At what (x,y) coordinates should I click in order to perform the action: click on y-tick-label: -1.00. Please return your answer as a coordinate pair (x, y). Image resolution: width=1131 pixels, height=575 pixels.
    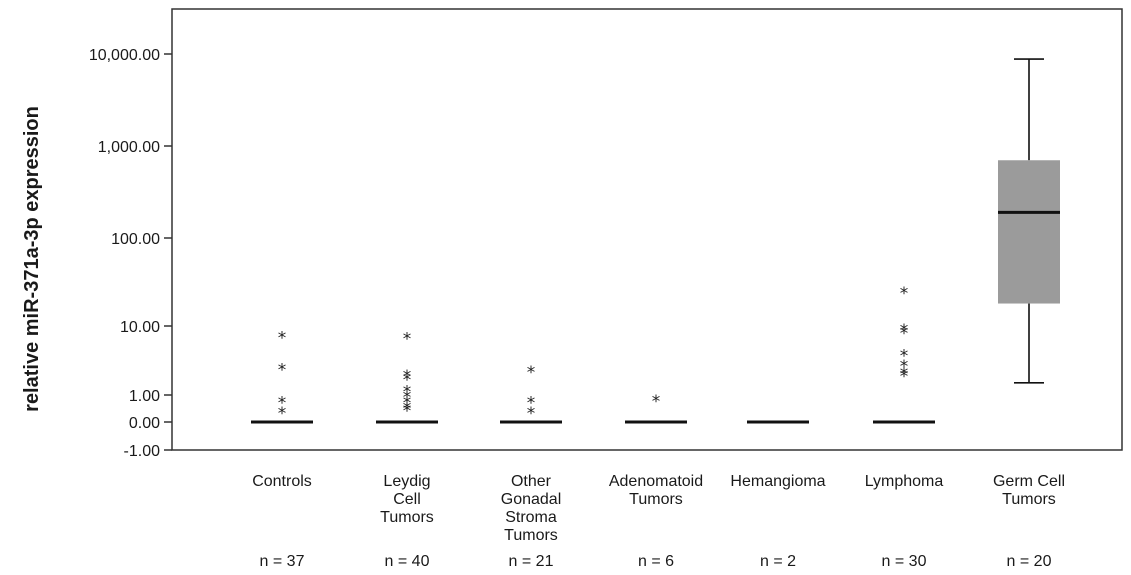
    Looking at the image, I should click on (142, 451).